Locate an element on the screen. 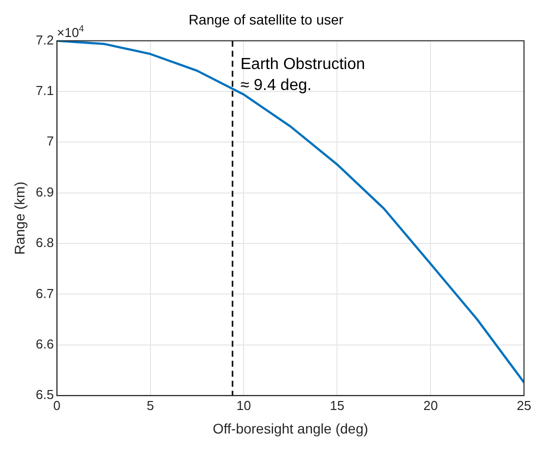  ref-line-label: Earth Obstruction ≈ 9.4 deg. is located at coordinates (303, 75).